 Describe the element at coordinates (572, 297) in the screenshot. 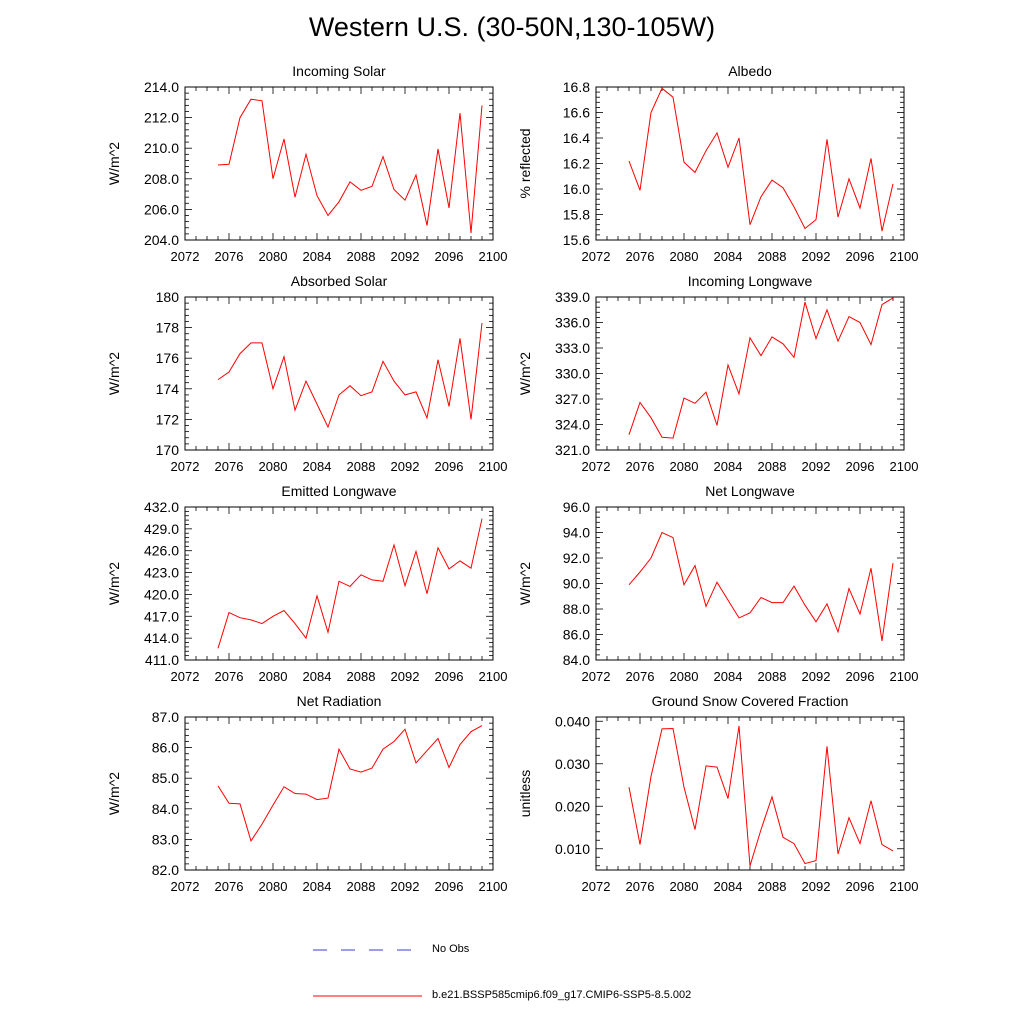

I see `y-tick-label: 339.0` at that location.